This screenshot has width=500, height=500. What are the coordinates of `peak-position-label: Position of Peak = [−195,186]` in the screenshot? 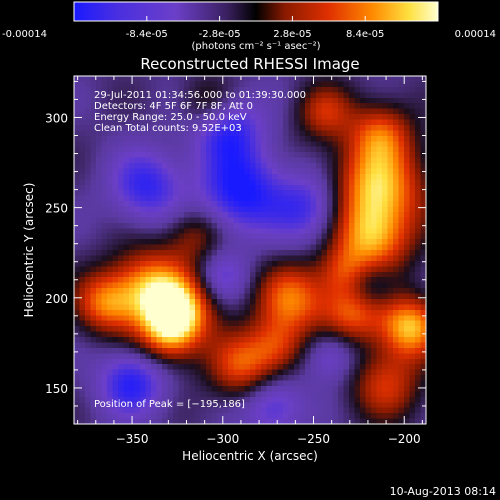 It's located at (169, 404).